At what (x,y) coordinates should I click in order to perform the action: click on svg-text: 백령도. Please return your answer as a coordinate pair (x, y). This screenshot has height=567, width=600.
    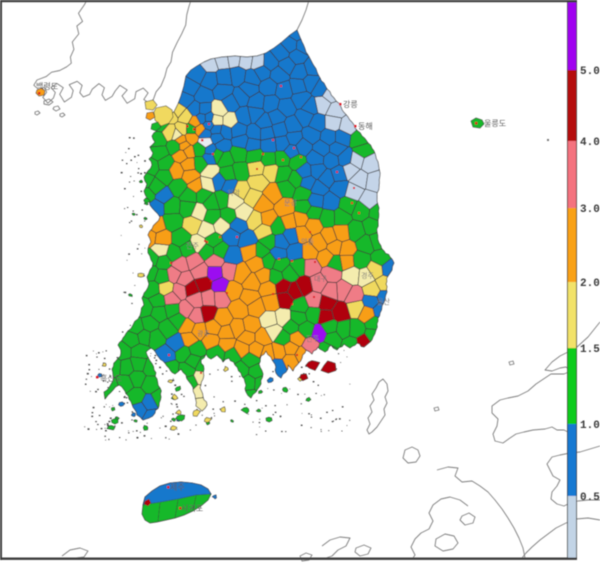
    Looking at the image, I should click on (47, 86).